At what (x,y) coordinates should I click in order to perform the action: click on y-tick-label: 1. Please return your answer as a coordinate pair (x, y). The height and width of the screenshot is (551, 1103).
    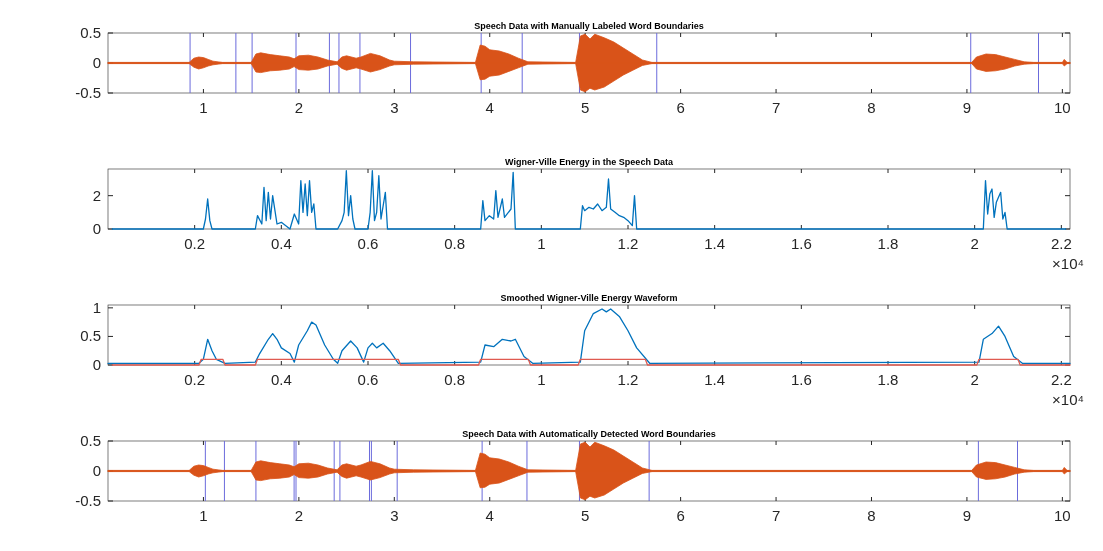
    Looking at the image, I should click on (96, 307).